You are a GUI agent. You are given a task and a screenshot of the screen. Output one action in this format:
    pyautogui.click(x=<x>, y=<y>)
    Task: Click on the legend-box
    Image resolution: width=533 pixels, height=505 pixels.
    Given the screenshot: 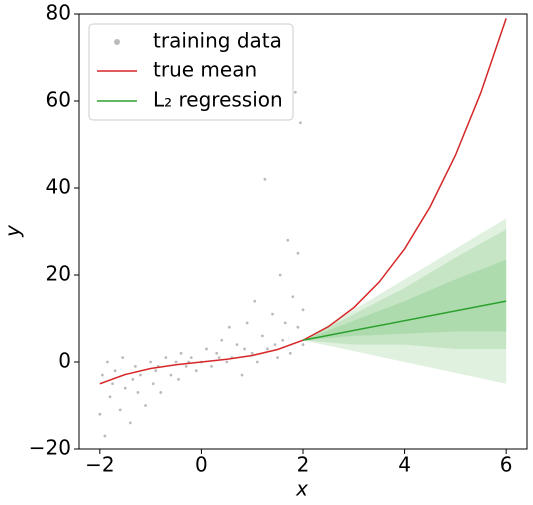 What is the action you would take?
    pyautogui.click(x=191, y=72)
    